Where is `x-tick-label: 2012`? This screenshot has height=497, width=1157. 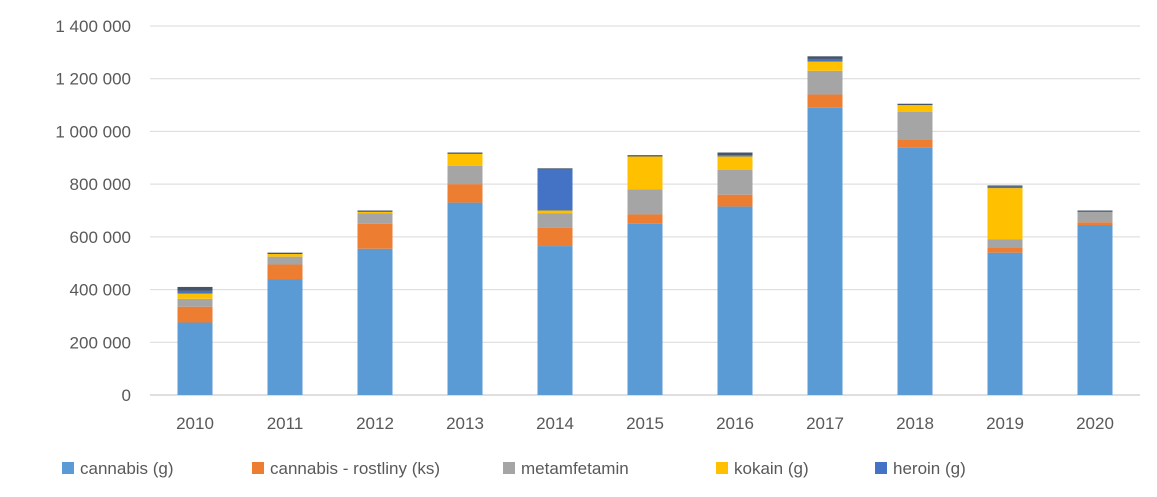 x-tick-label: 2012 is located at coordinates (375, 423).